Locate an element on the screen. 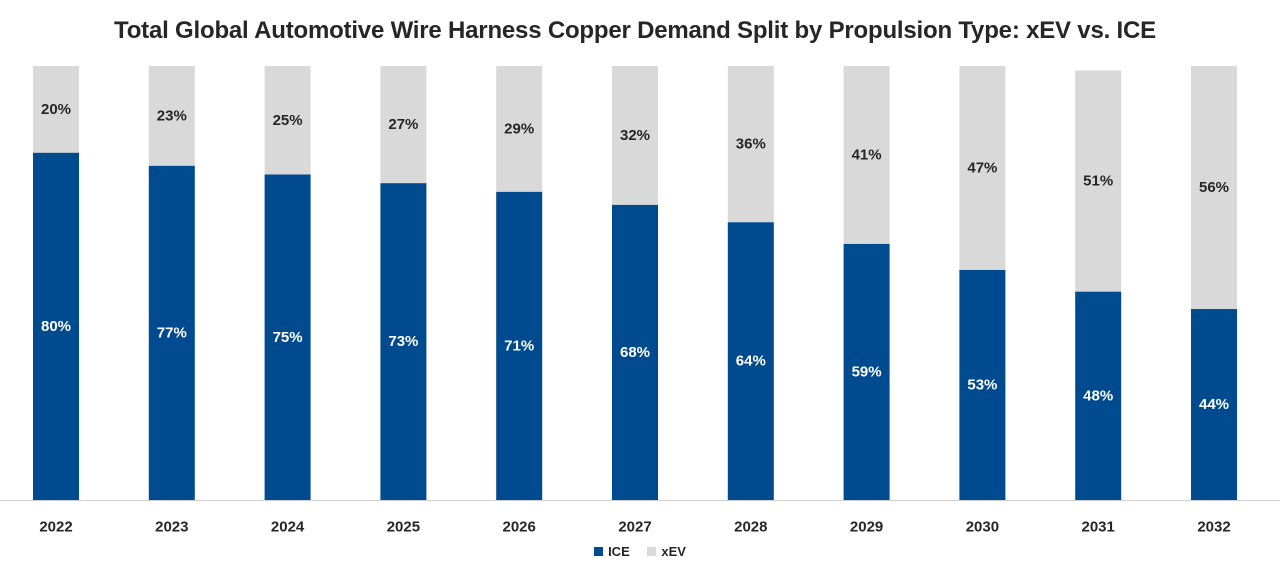 Image resolution: width=1280 pixels, height=567 pixels. bar-xev-2024 is located at coordinates (287, 120).